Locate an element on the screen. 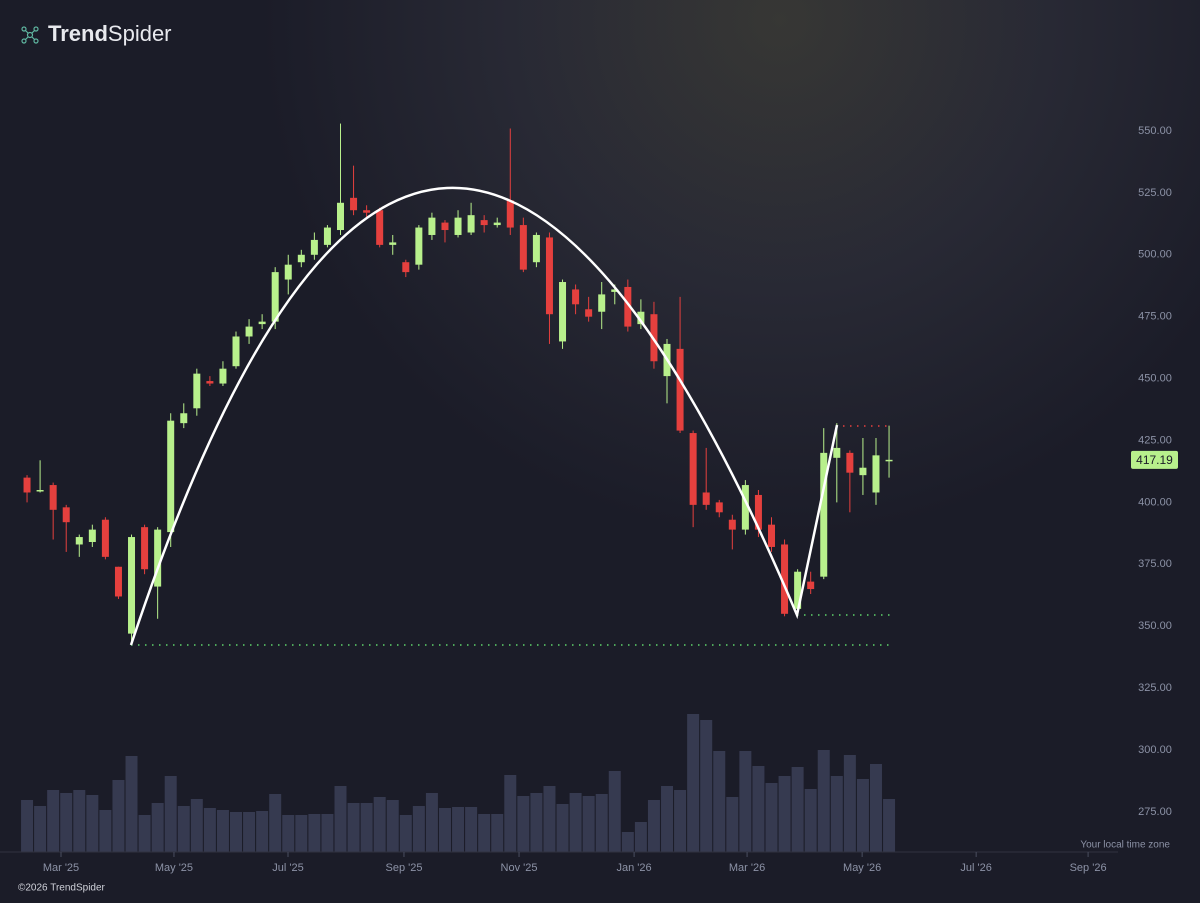  svg-text: TrendSpider is located at coordinates (110, 33).